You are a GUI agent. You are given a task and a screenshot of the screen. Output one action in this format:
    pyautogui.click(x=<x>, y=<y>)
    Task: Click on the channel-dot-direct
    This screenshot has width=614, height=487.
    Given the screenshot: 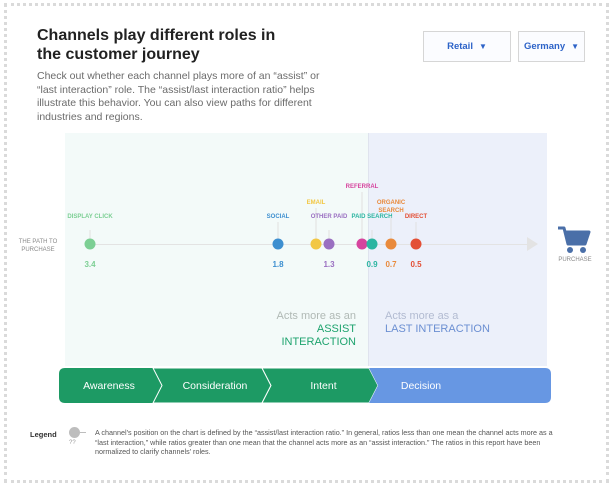 What is the action you would take?
    pyautogui.click(x=416, y=244)
    